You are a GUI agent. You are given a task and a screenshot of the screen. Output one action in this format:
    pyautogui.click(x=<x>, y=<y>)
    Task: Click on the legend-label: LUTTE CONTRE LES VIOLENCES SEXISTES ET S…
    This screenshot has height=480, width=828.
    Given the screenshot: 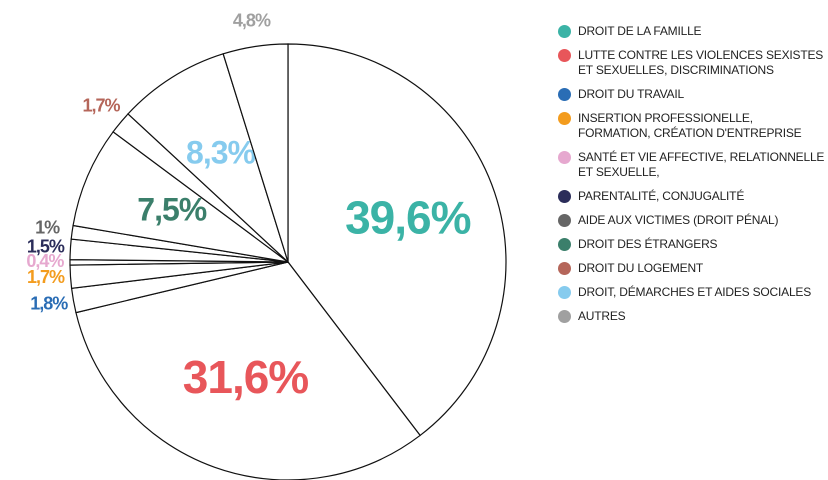 What is the action you would take?
    pyautogui.click(x=701, y=62)
    